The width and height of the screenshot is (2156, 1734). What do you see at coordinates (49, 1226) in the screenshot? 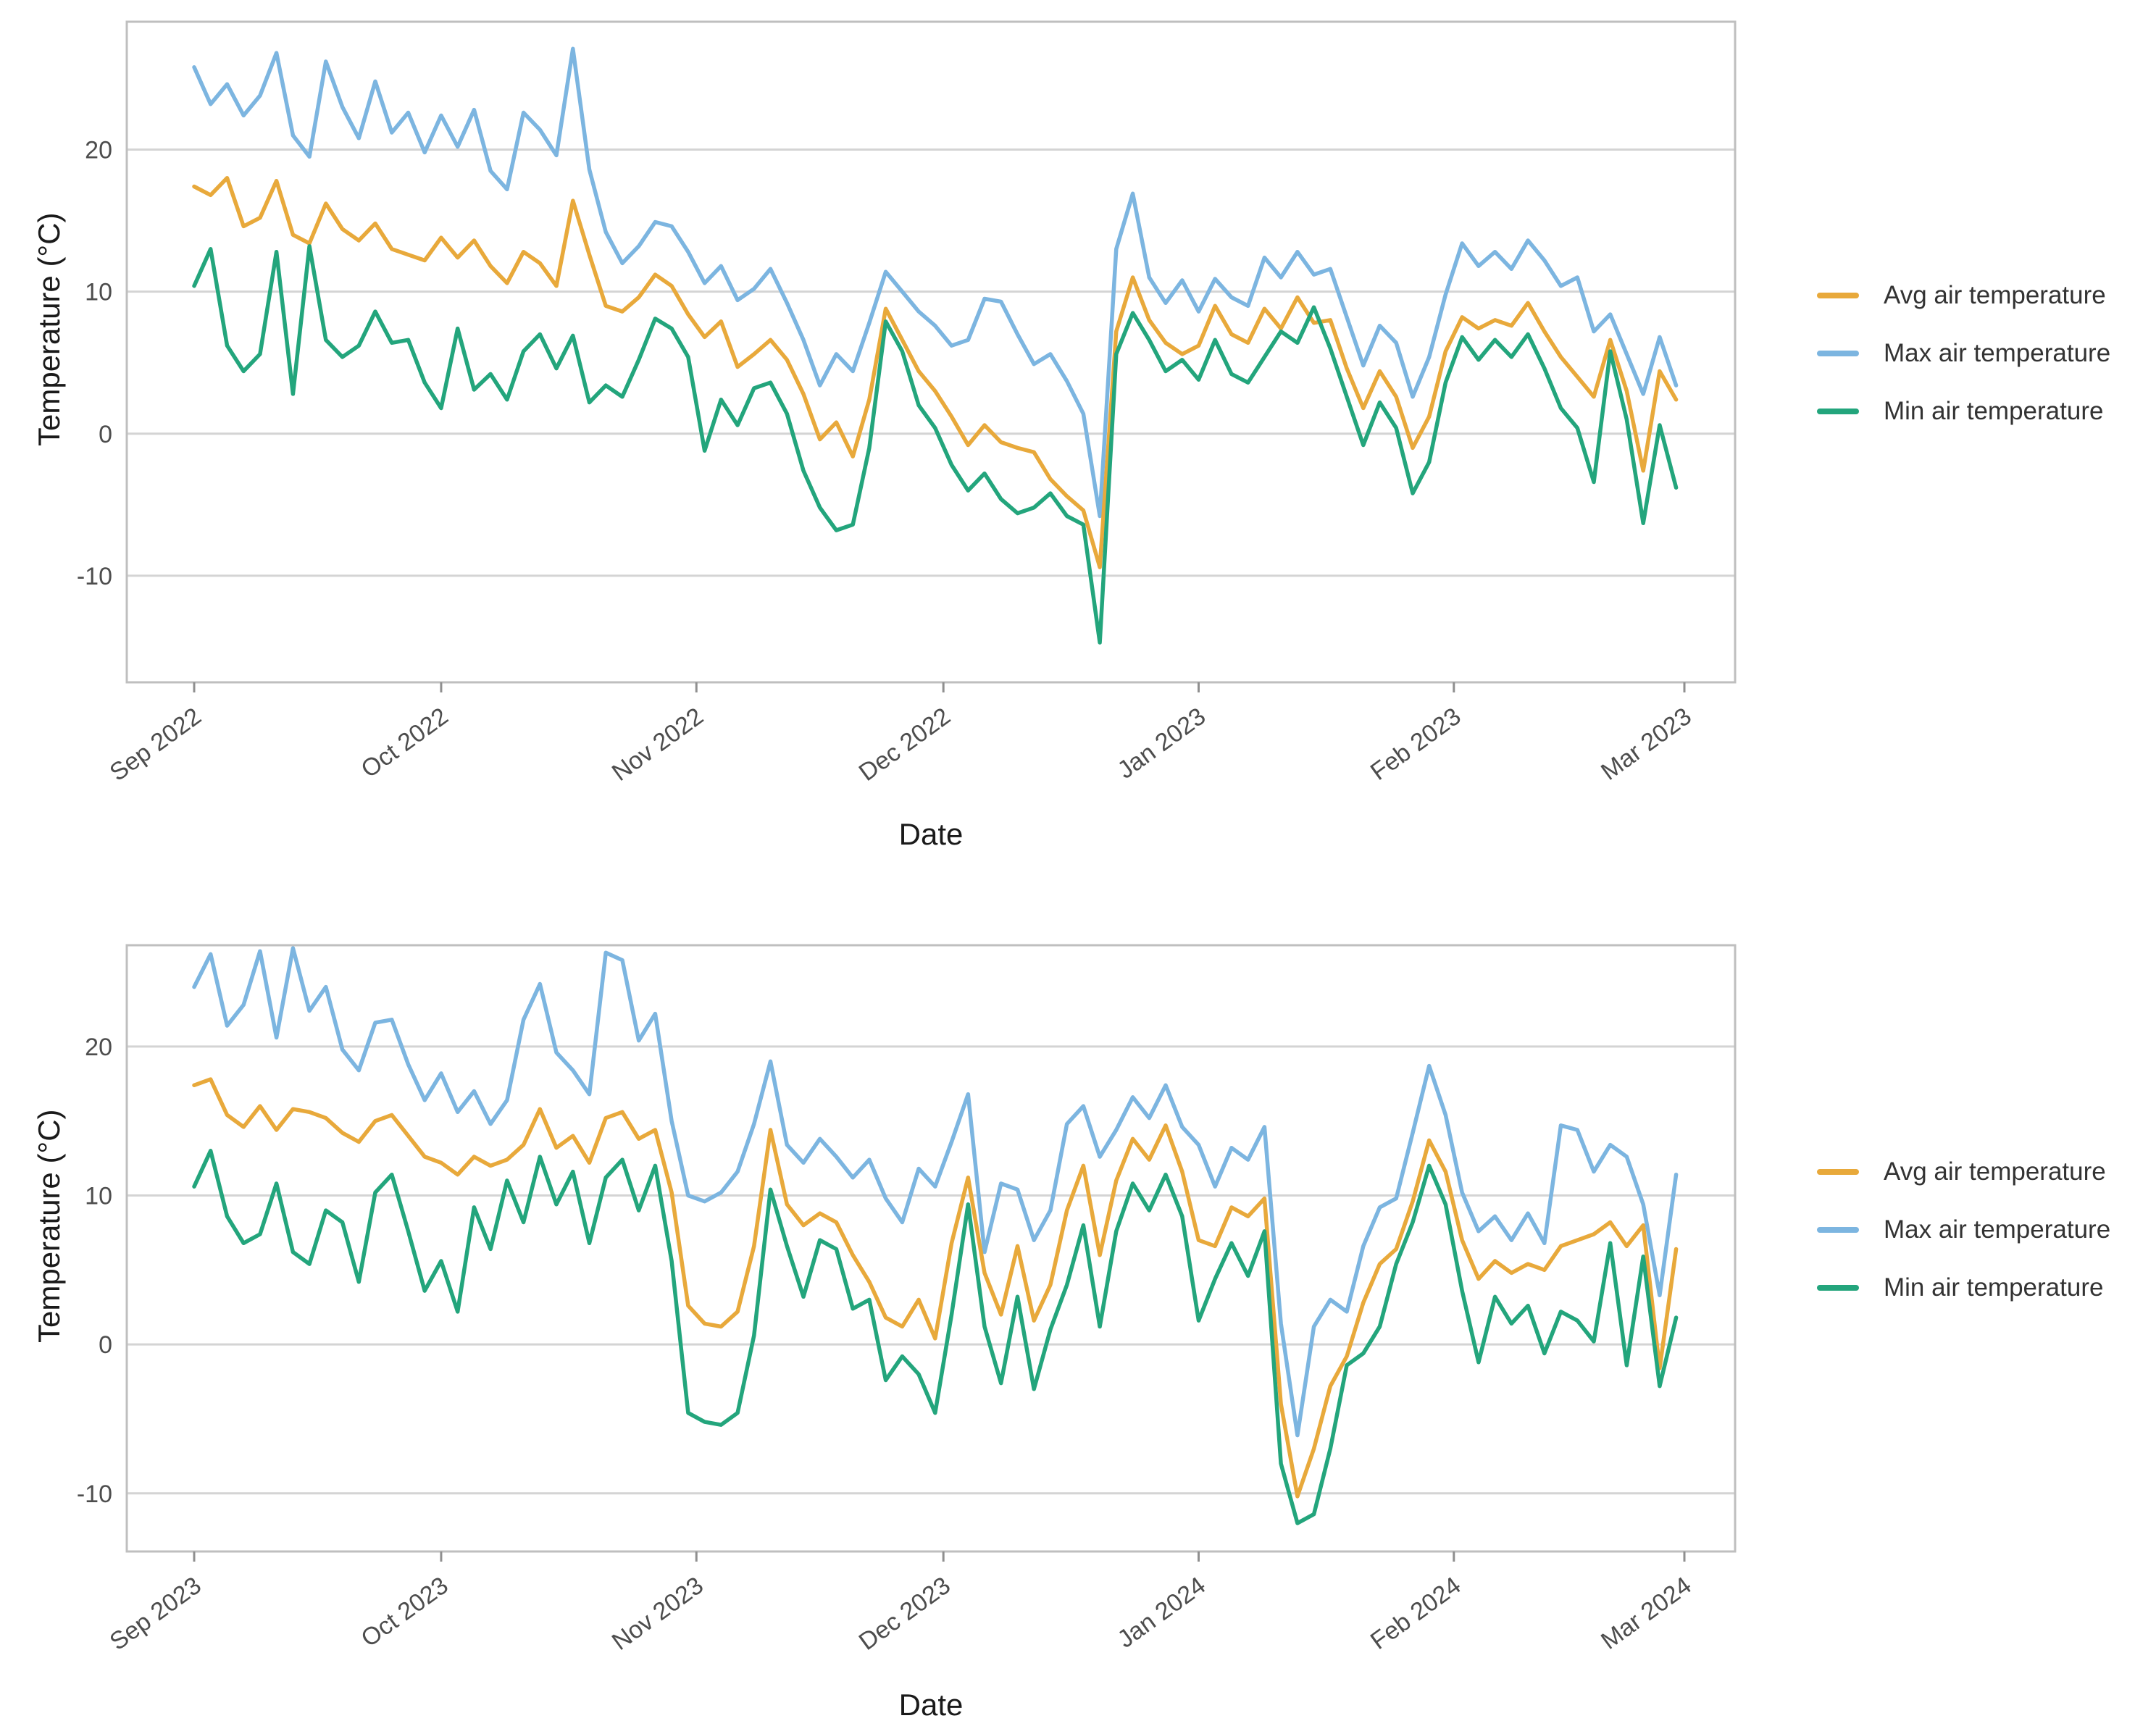
I see `y-axis-title-chart2: Temperature (°C)` at bounding box center [49, 1226].